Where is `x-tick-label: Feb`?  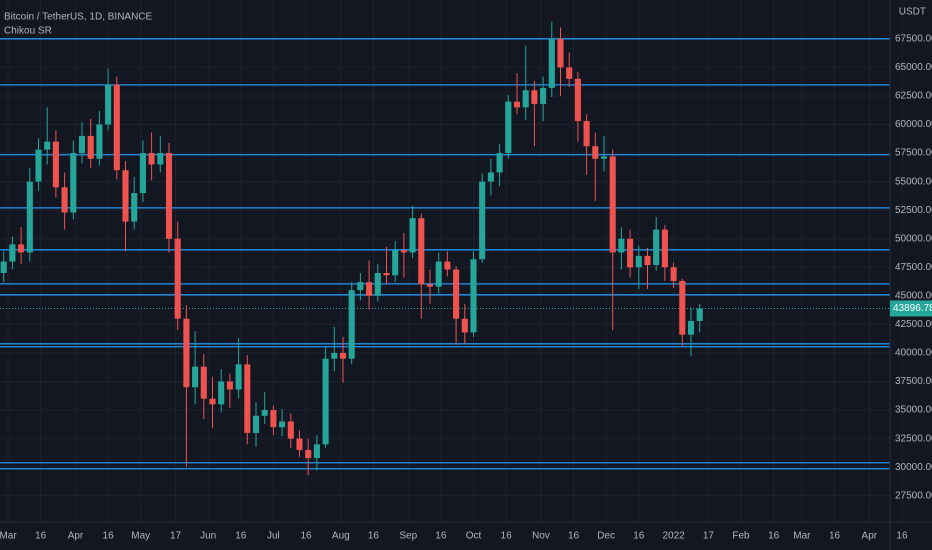
x-tick-label: Feb is located at coordinates (741, 536).